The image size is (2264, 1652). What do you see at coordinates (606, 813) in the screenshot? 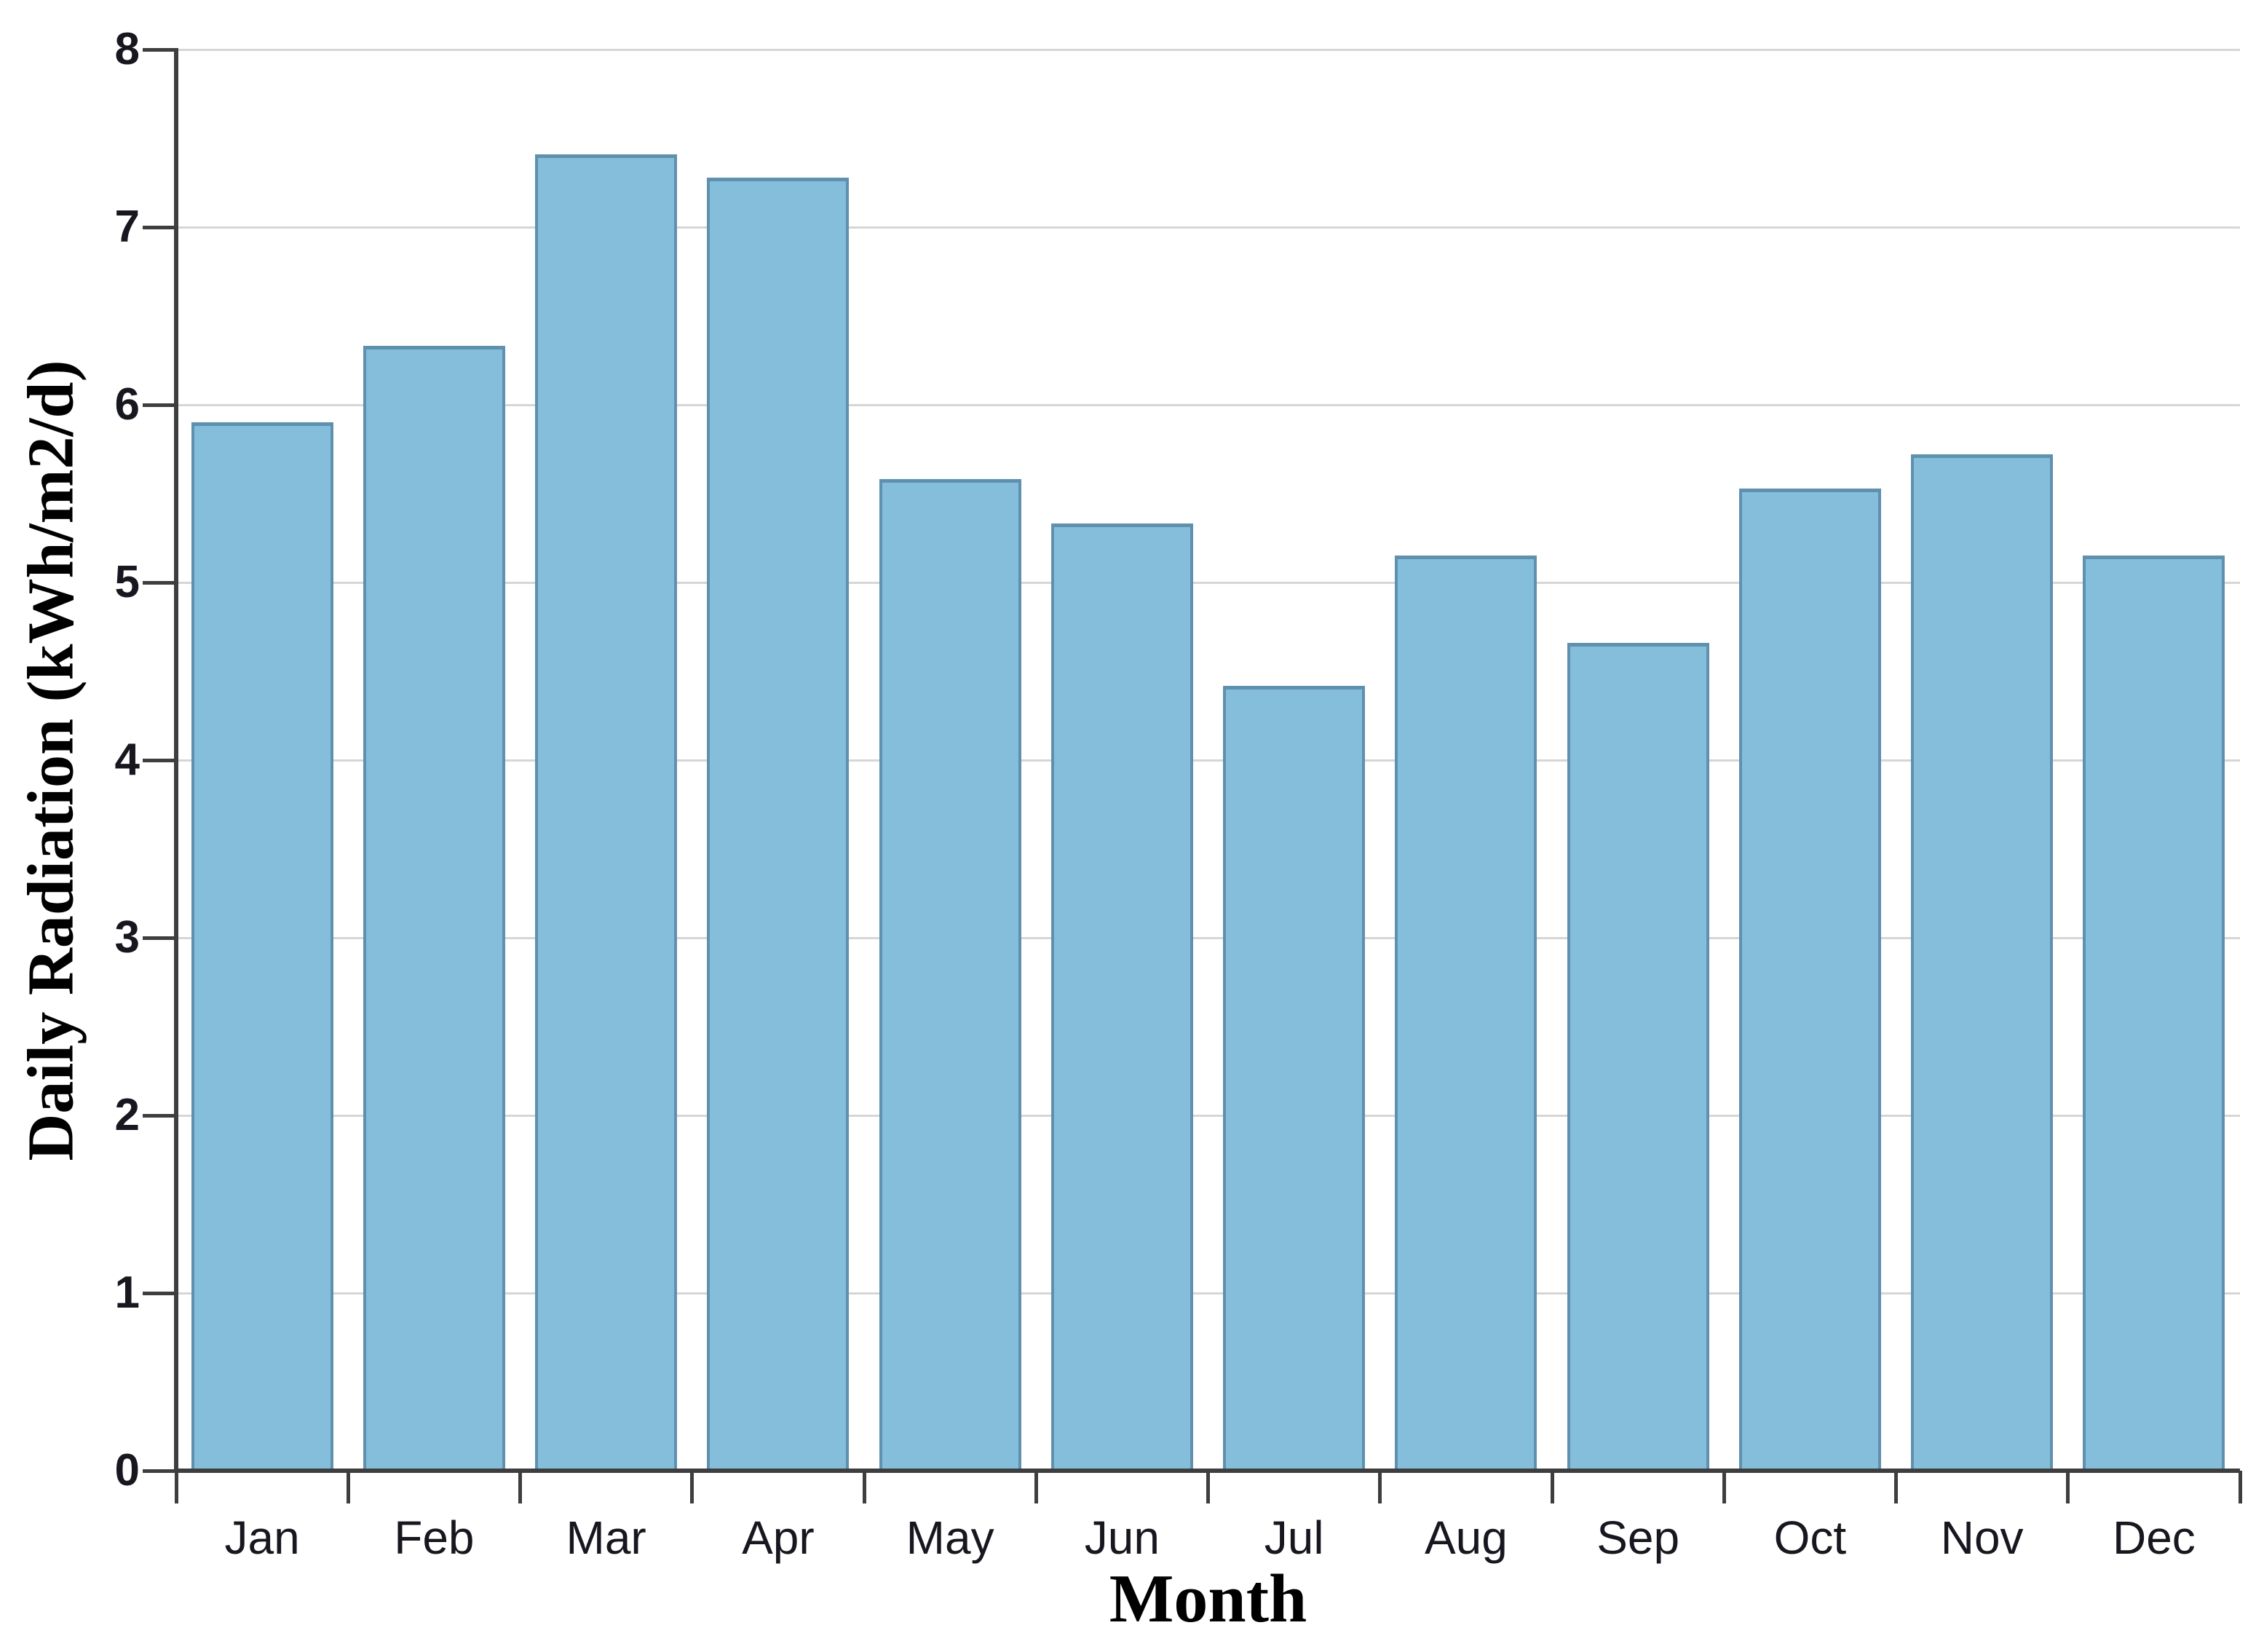
I see `bar-mar` at bounding box center [606, 813].